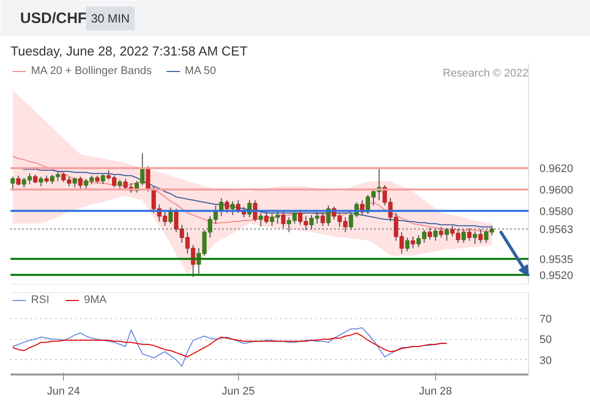 Image resolution: width=590 pixels, height=400 pixels. Describe the element at coordinates (557, 260) in the screenshot. I see `y-tick-label: 0.9535` at that location.